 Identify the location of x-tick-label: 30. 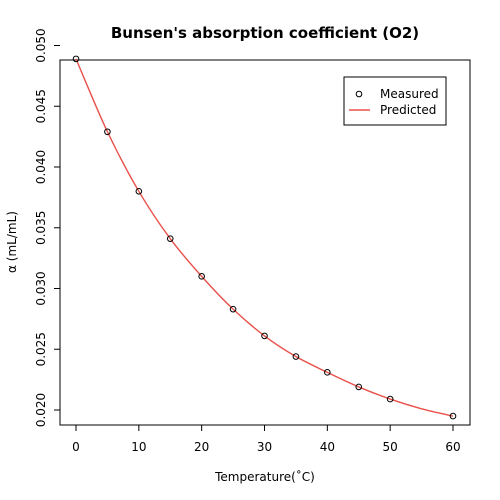
(264, 447).